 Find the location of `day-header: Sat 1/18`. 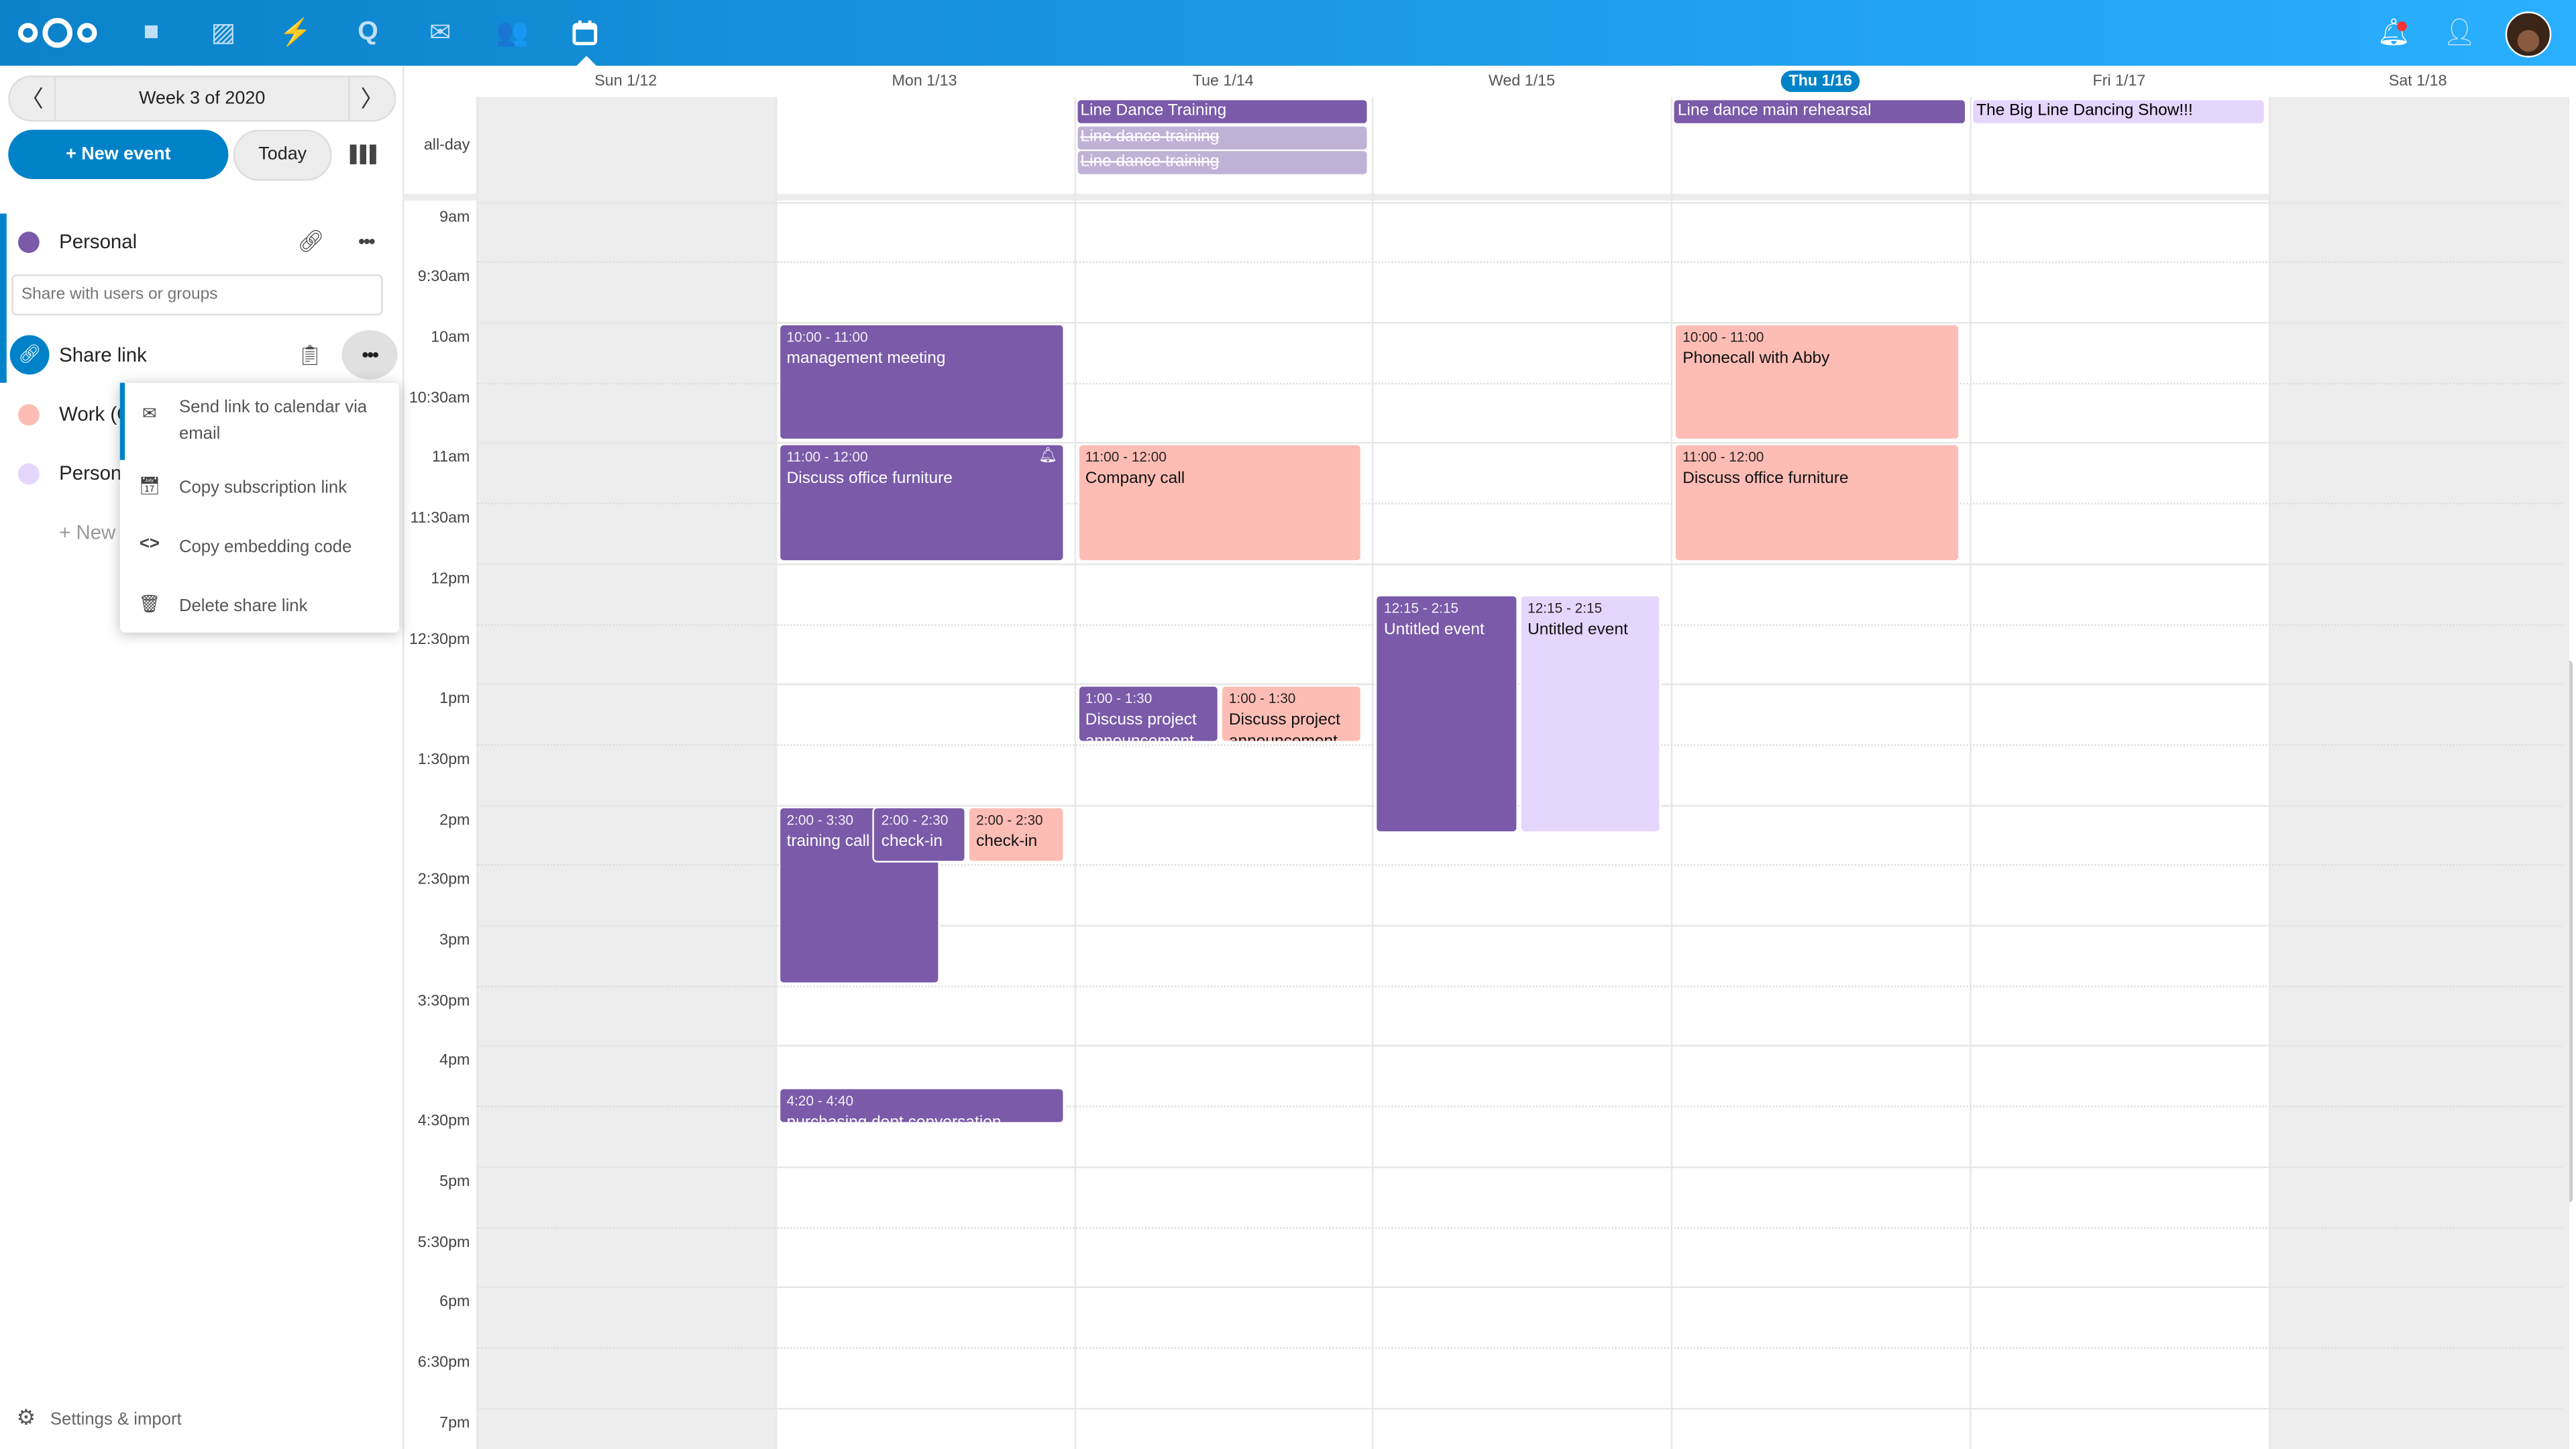

day-header: Sat 1/18 is located at coordinates (2418, 81).